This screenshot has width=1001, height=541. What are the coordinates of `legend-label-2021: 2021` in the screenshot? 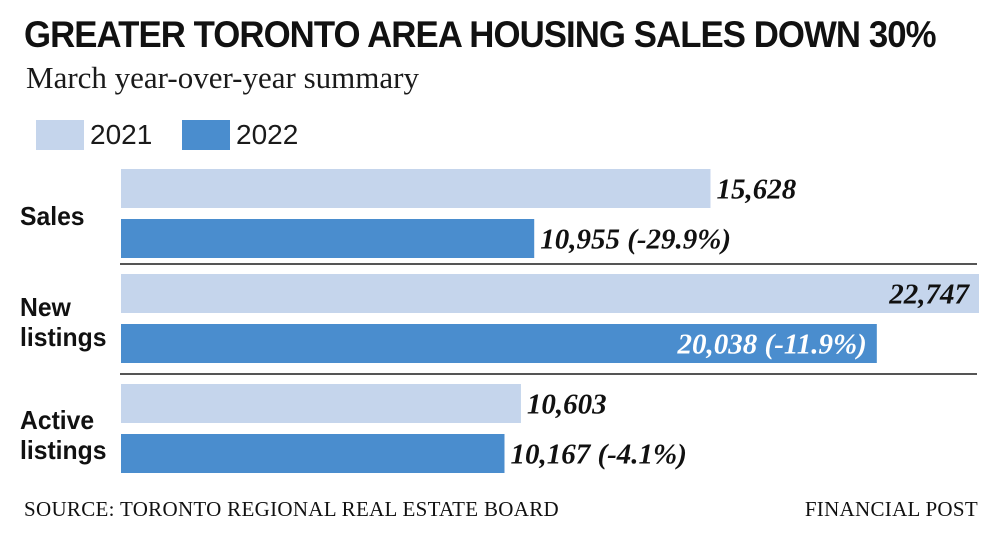 It's located at (121, 134).